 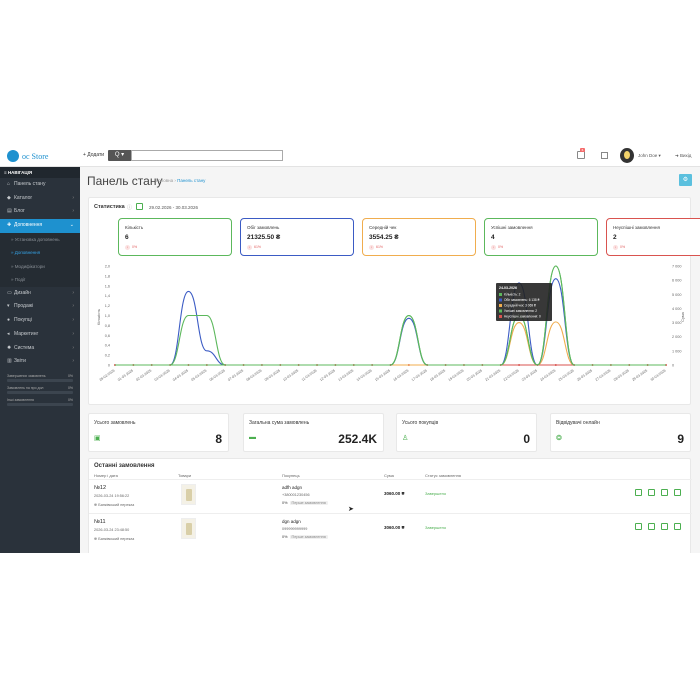 I want to click on customer-name: dgn adgn, so click(x=291, y=521).